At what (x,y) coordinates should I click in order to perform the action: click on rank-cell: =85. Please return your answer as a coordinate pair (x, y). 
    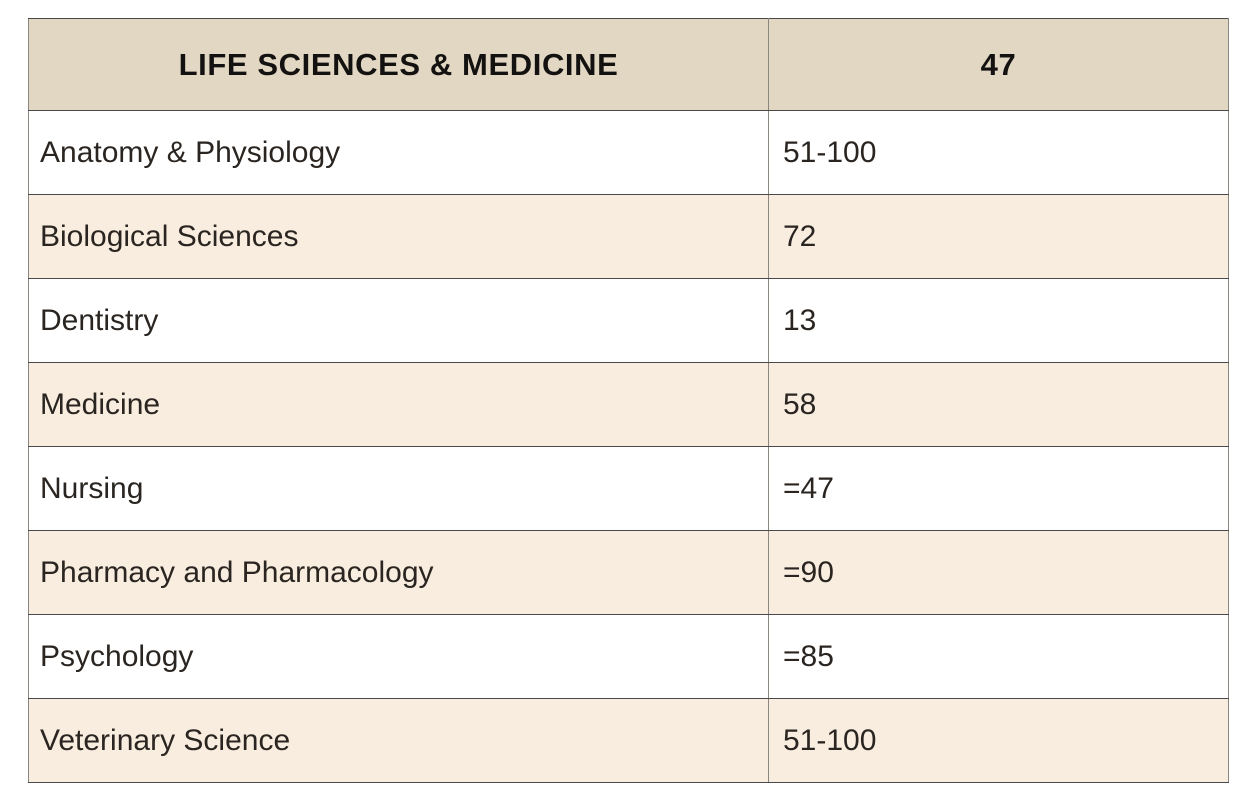
    Looking at the image, I should click on (998, 656).